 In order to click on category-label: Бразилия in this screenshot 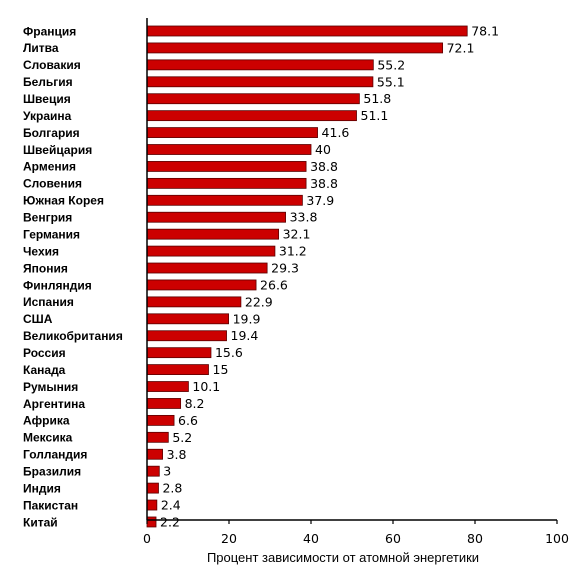, I will do `click(52, 471)`.